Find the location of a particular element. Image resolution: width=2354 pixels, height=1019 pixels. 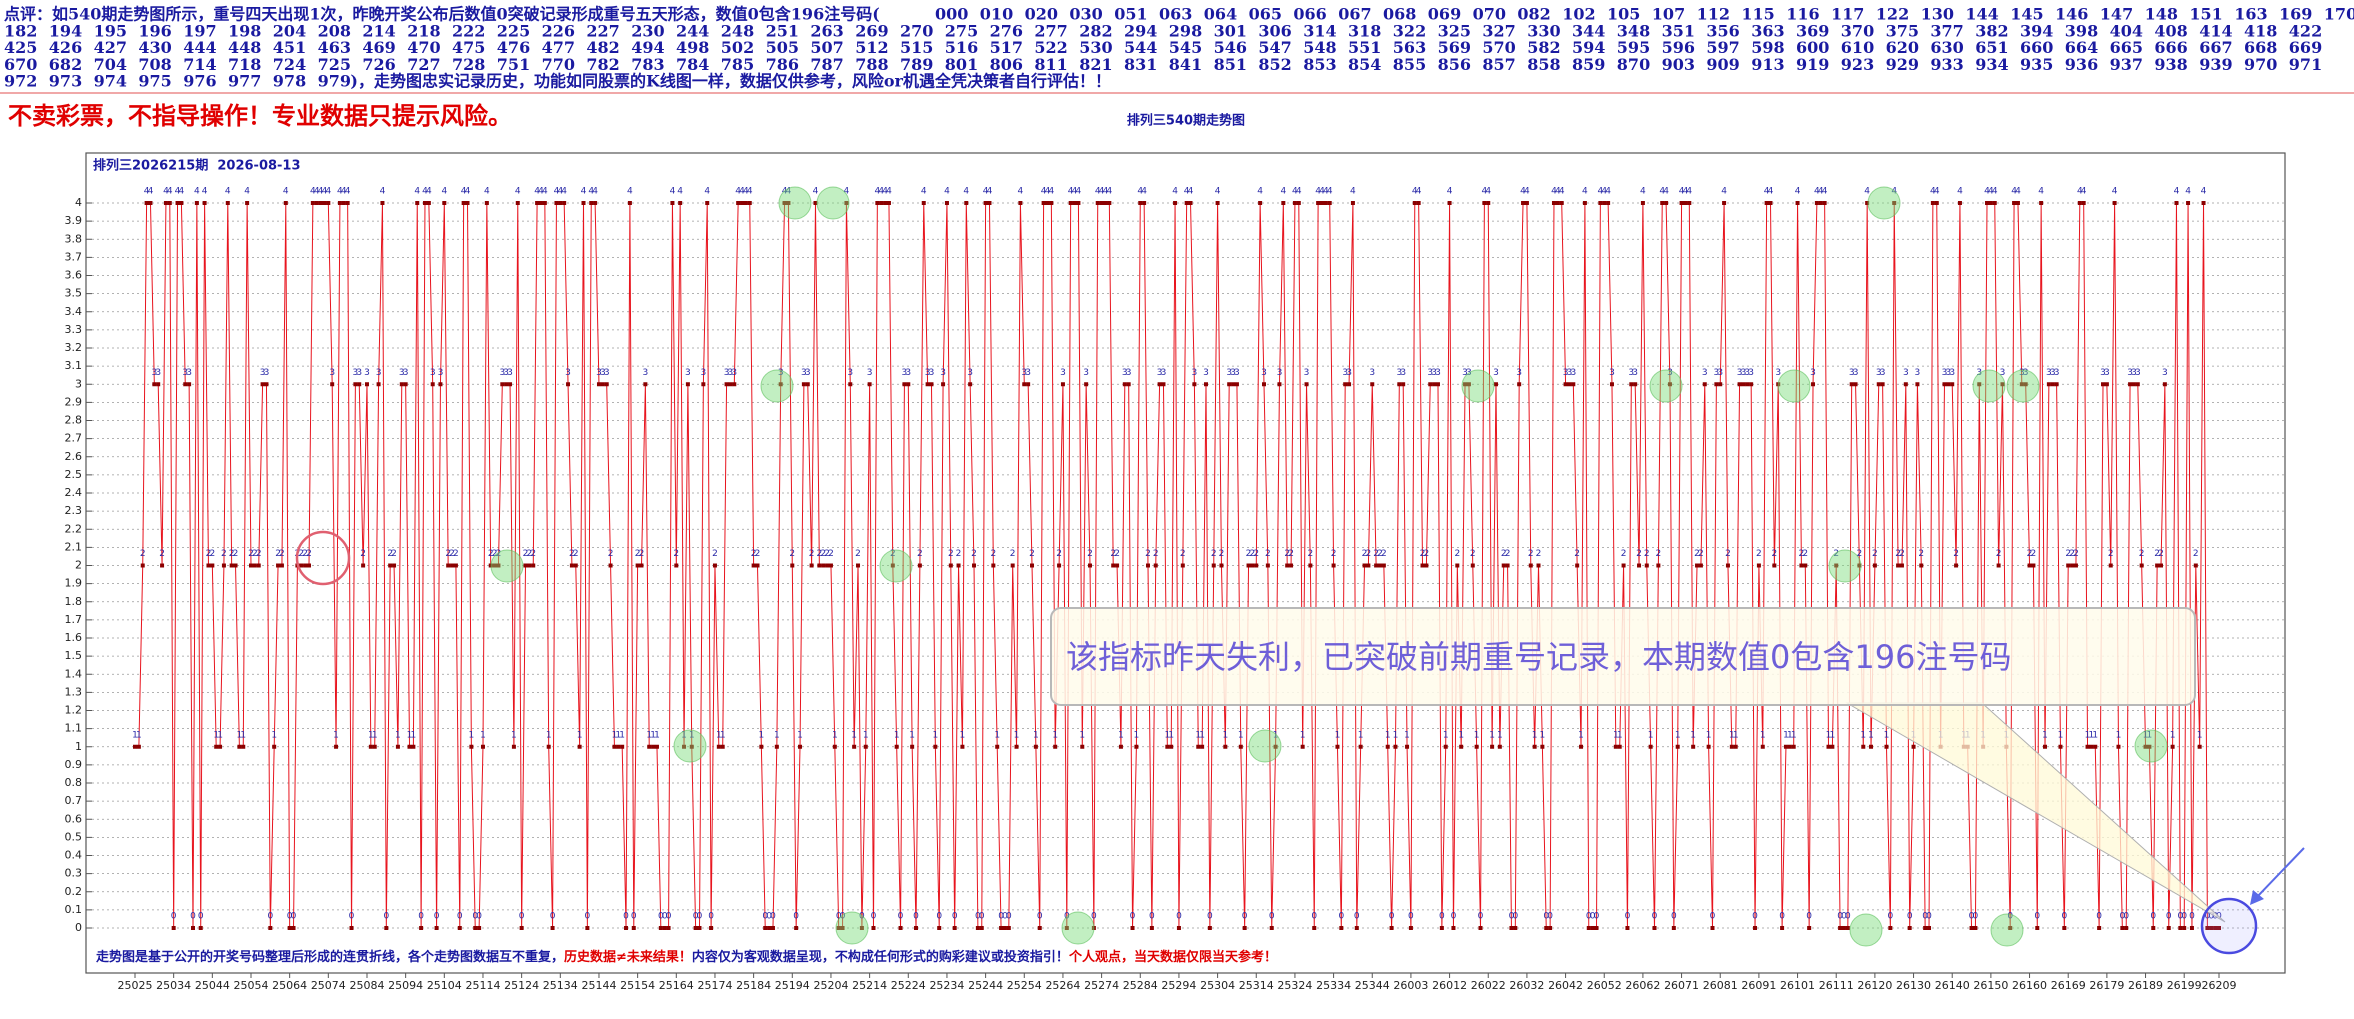

x-tick-label: 25324 is located at coordinates (1294, 985).